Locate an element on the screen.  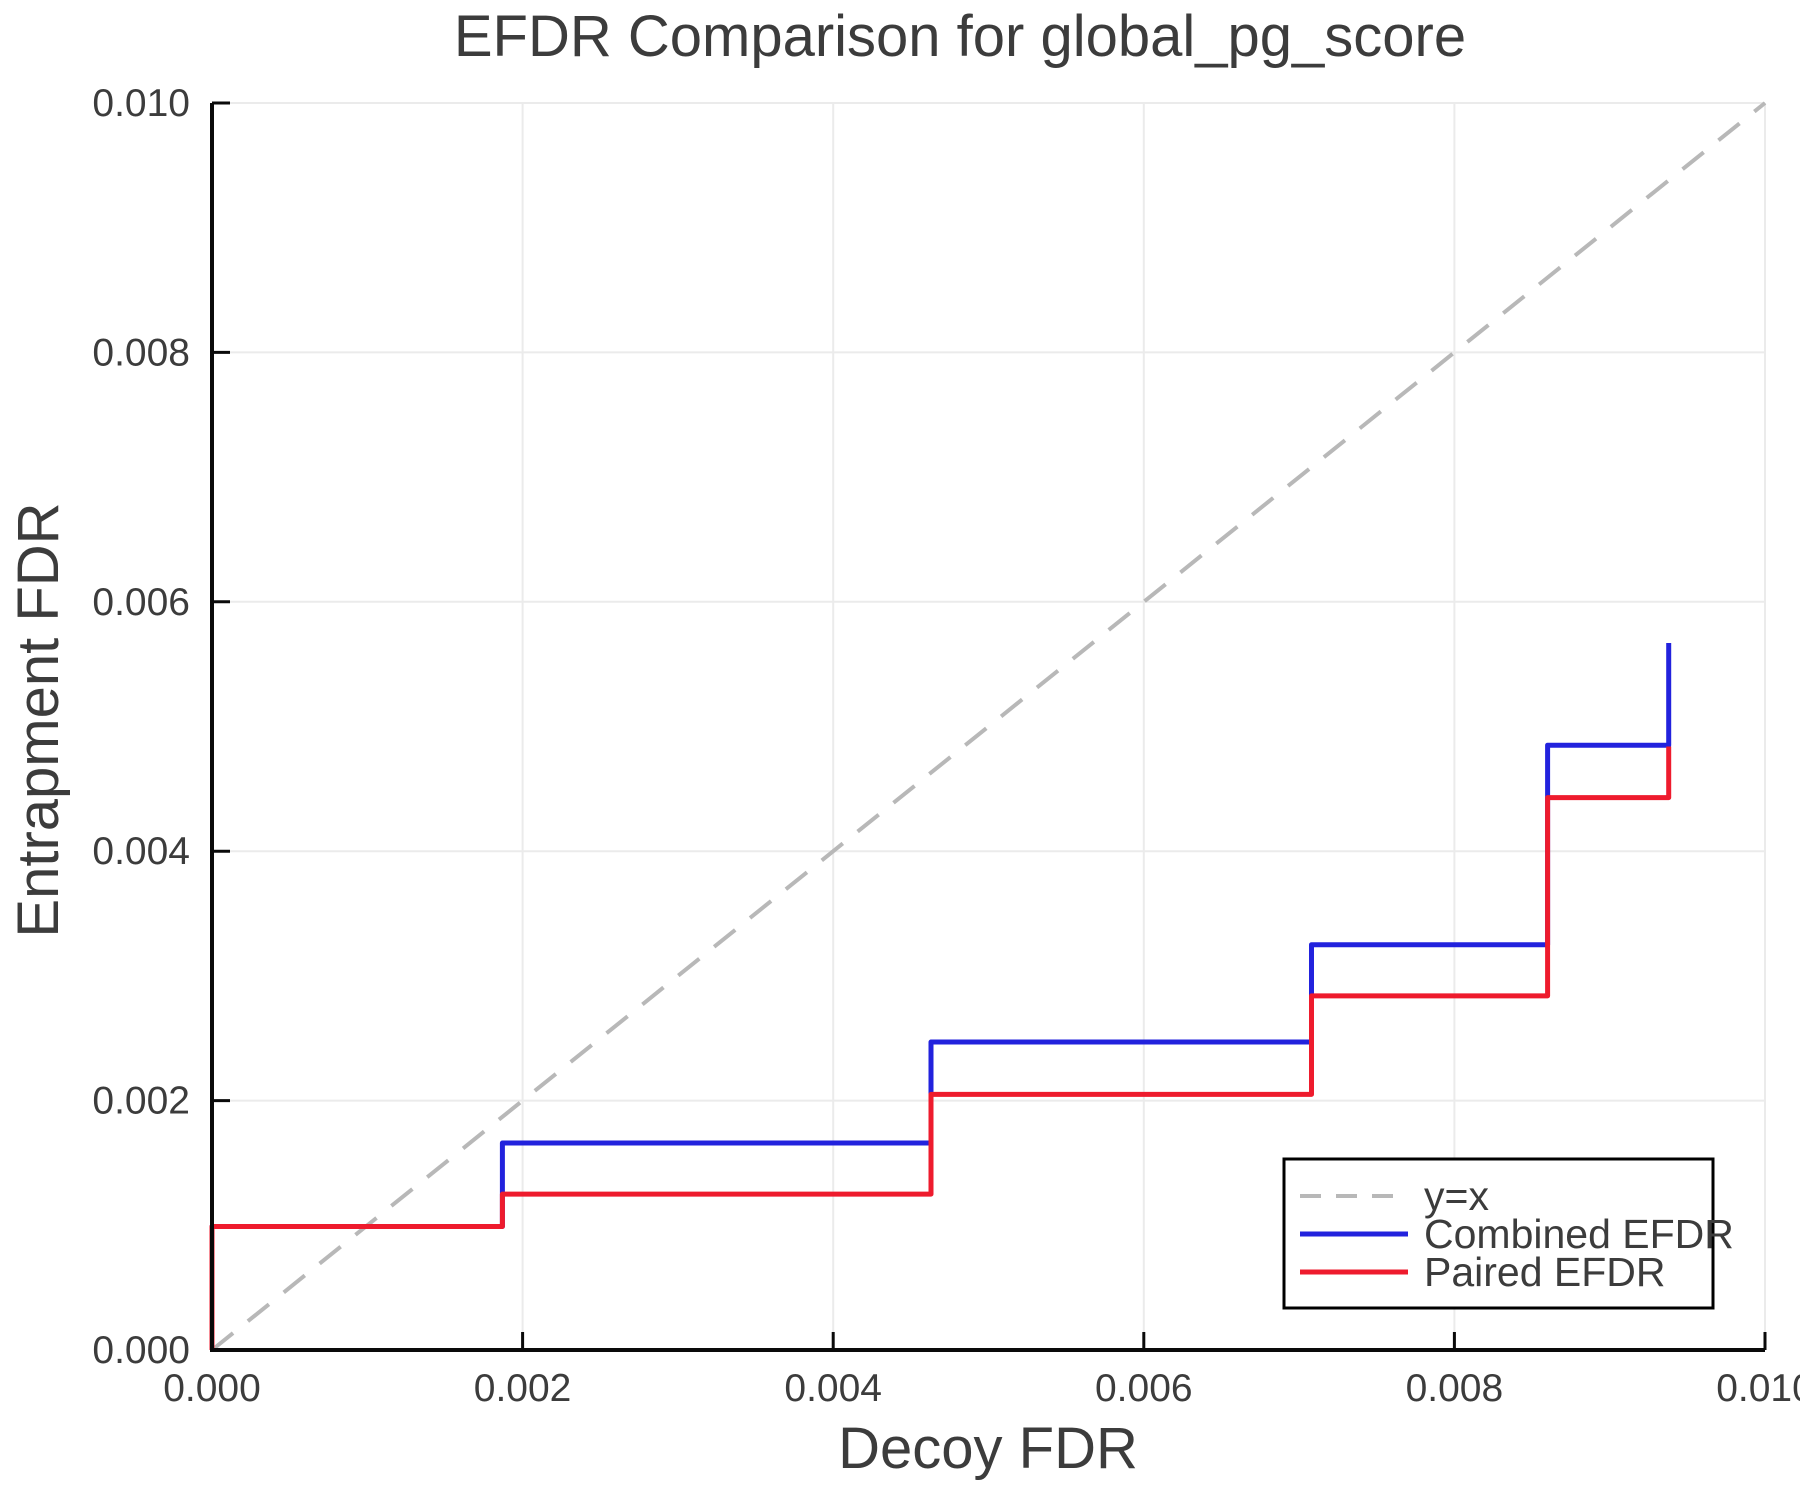
x-tick-label: 0.000 is located at coordinates (212, 1388).